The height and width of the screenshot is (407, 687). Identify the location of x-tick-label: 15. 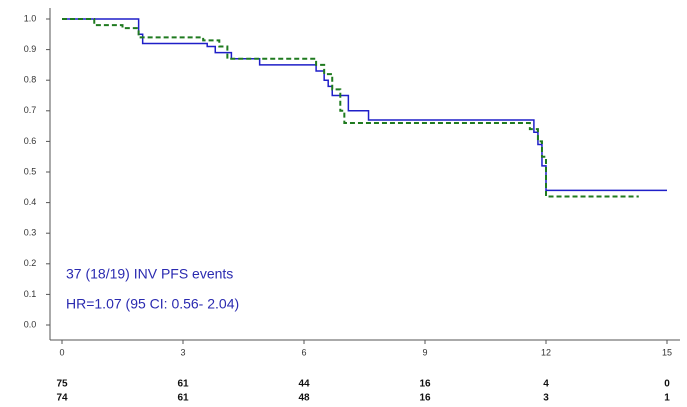
(667, 352).